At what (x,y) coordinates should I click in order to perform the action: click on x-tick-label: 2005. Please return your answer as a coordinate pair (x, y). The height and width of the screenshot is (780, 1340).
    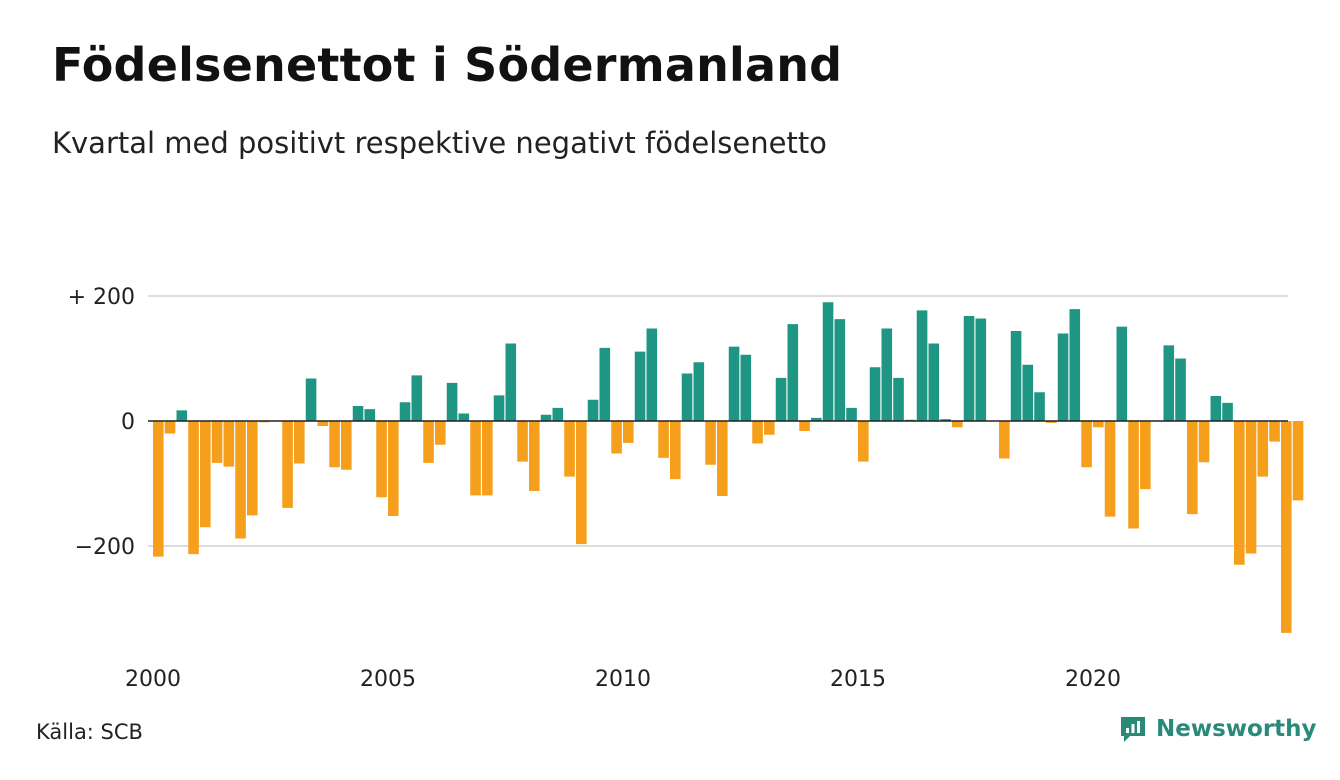
    Looking at the image, I should click on (388, 679).